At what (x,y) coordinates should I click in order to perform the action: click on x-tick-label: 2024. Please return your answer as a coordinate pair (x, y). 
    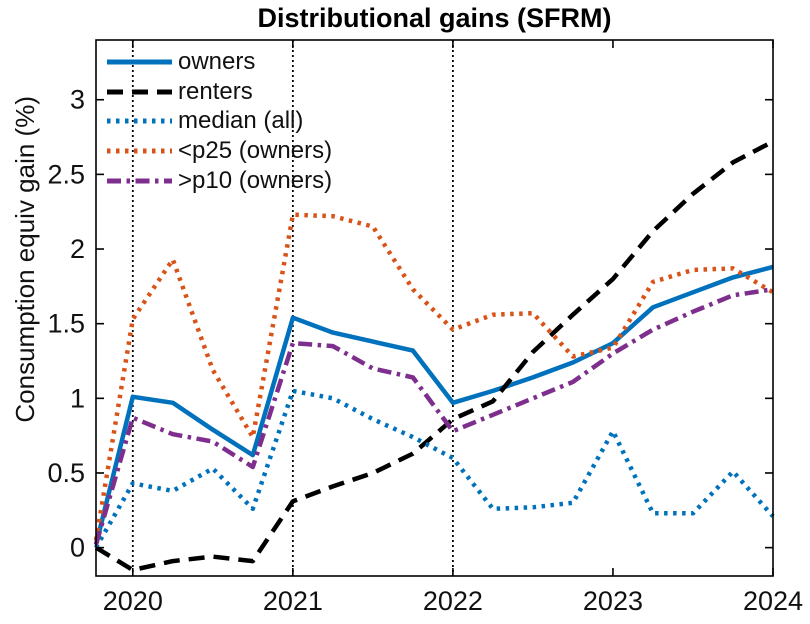
    Looking at the image, I should click on (773, 601).